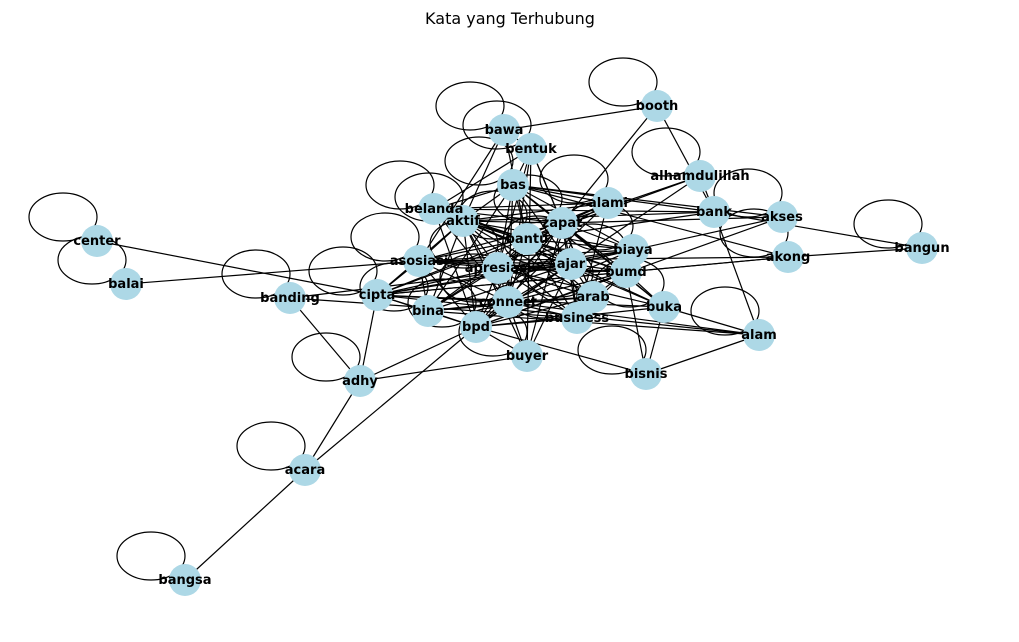  Describe the element at coordinates (443, 368) in the screenshot. I see `edge-adhy-buyer` at that location.